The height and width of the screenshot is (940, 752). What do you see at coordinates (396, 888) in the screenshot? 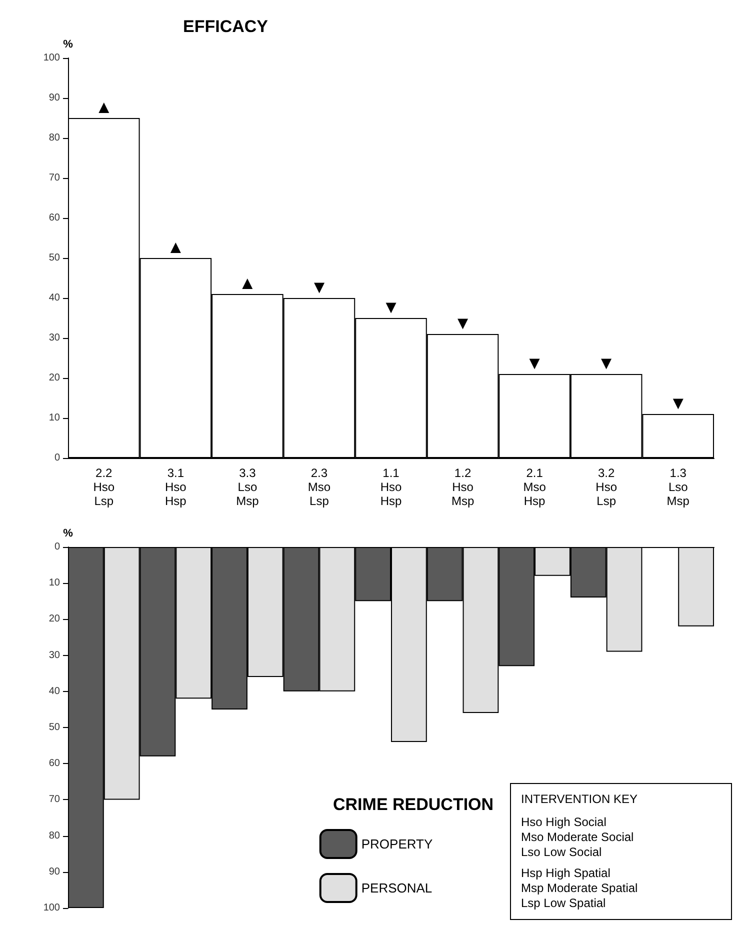
I see `legend-label: PERSONAL` at bounding box center [396, 888].